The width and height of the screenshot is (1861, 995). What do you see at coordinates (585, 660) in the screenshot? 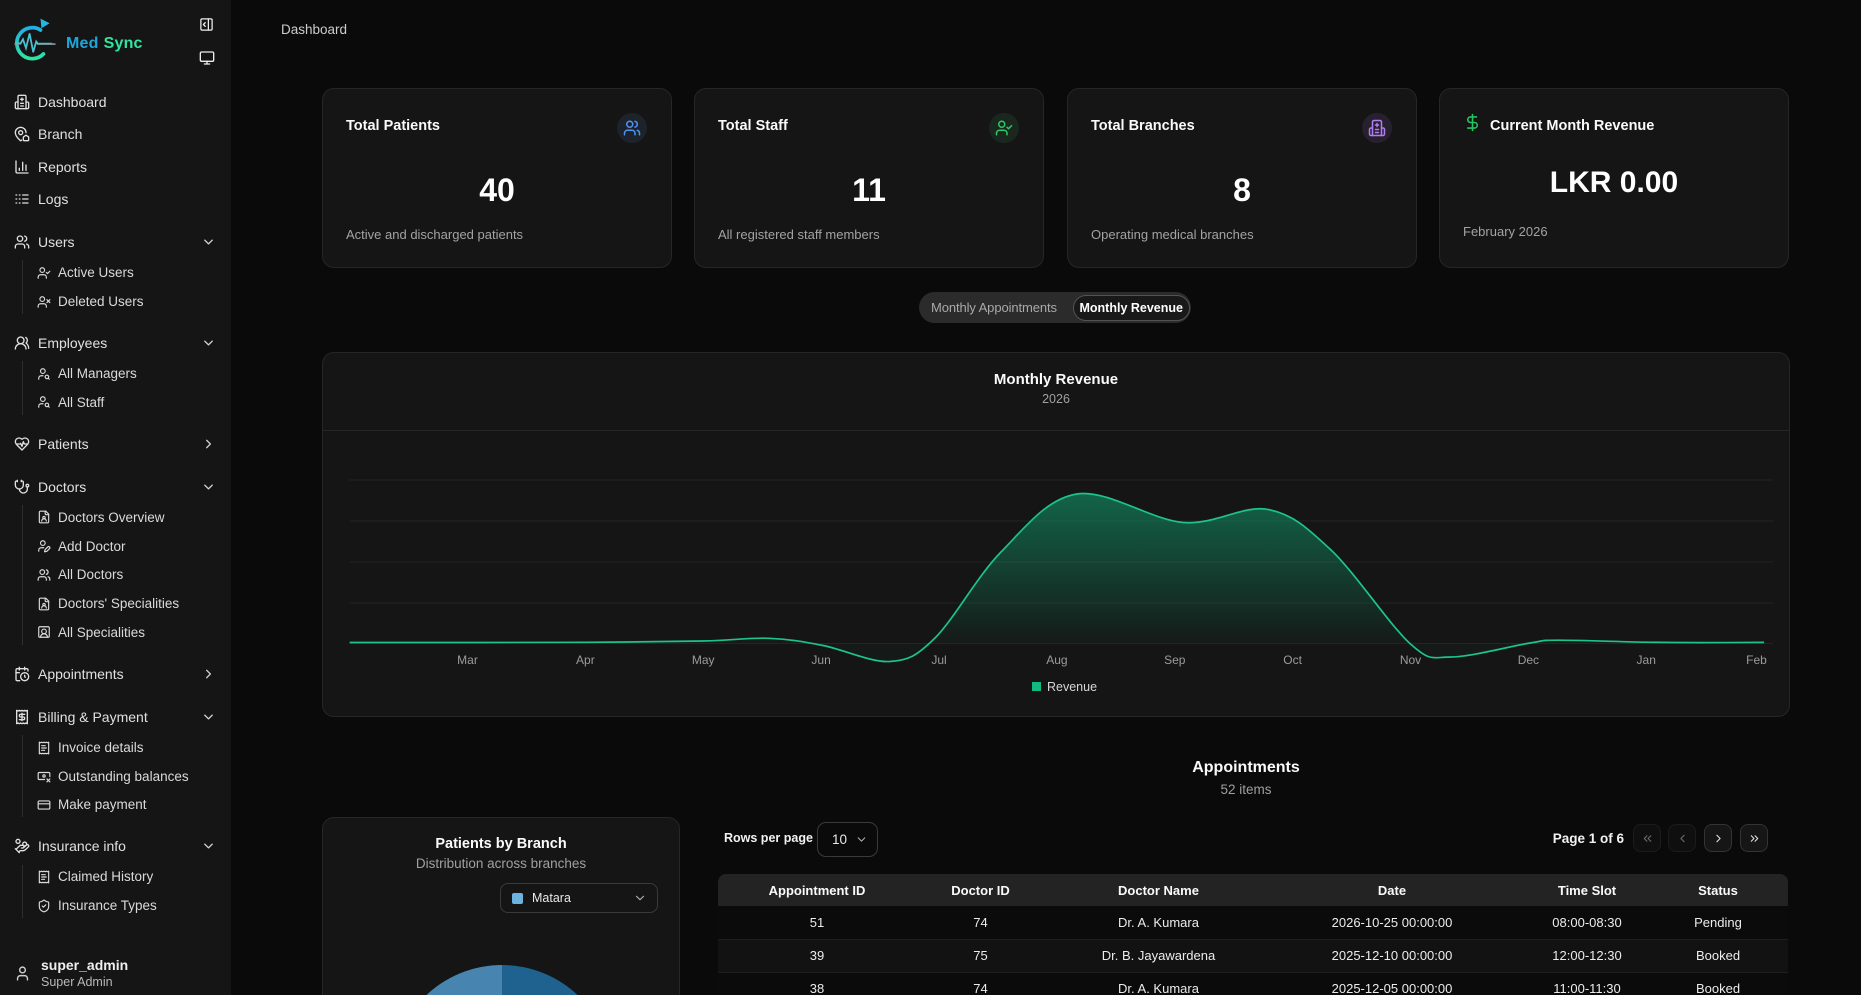
I see `svg-text: Apr` at bounding box center [585, 660].